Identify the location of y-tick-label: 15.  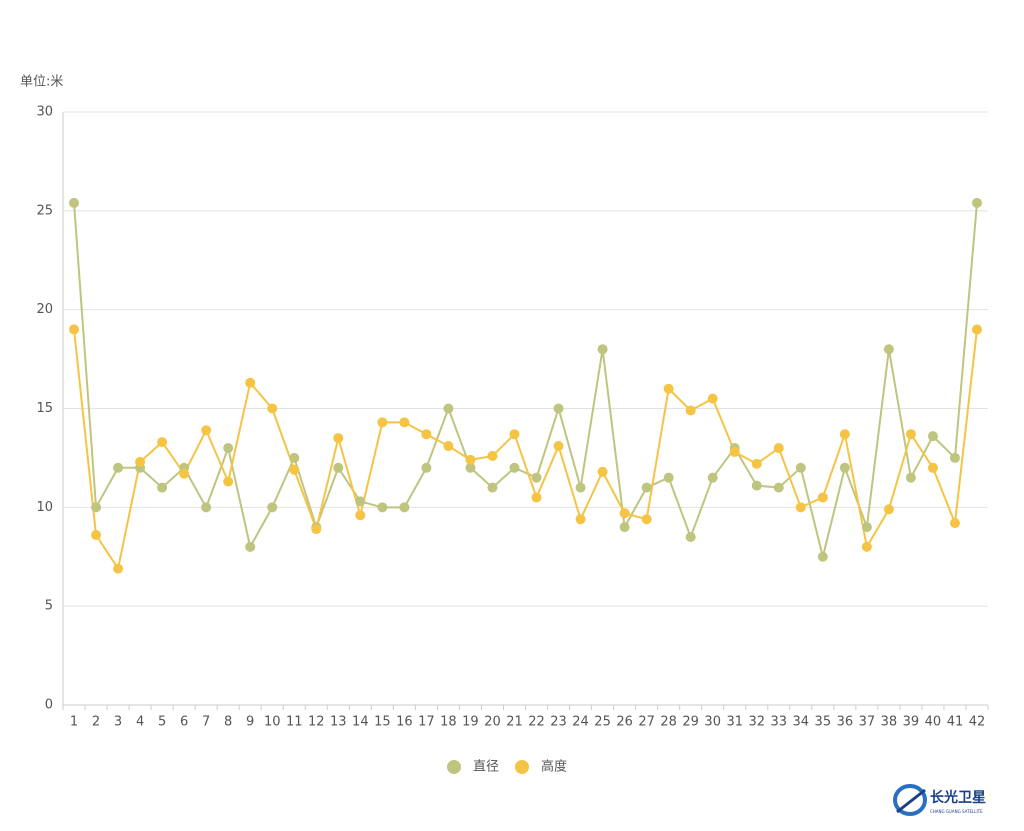
(44, 408).